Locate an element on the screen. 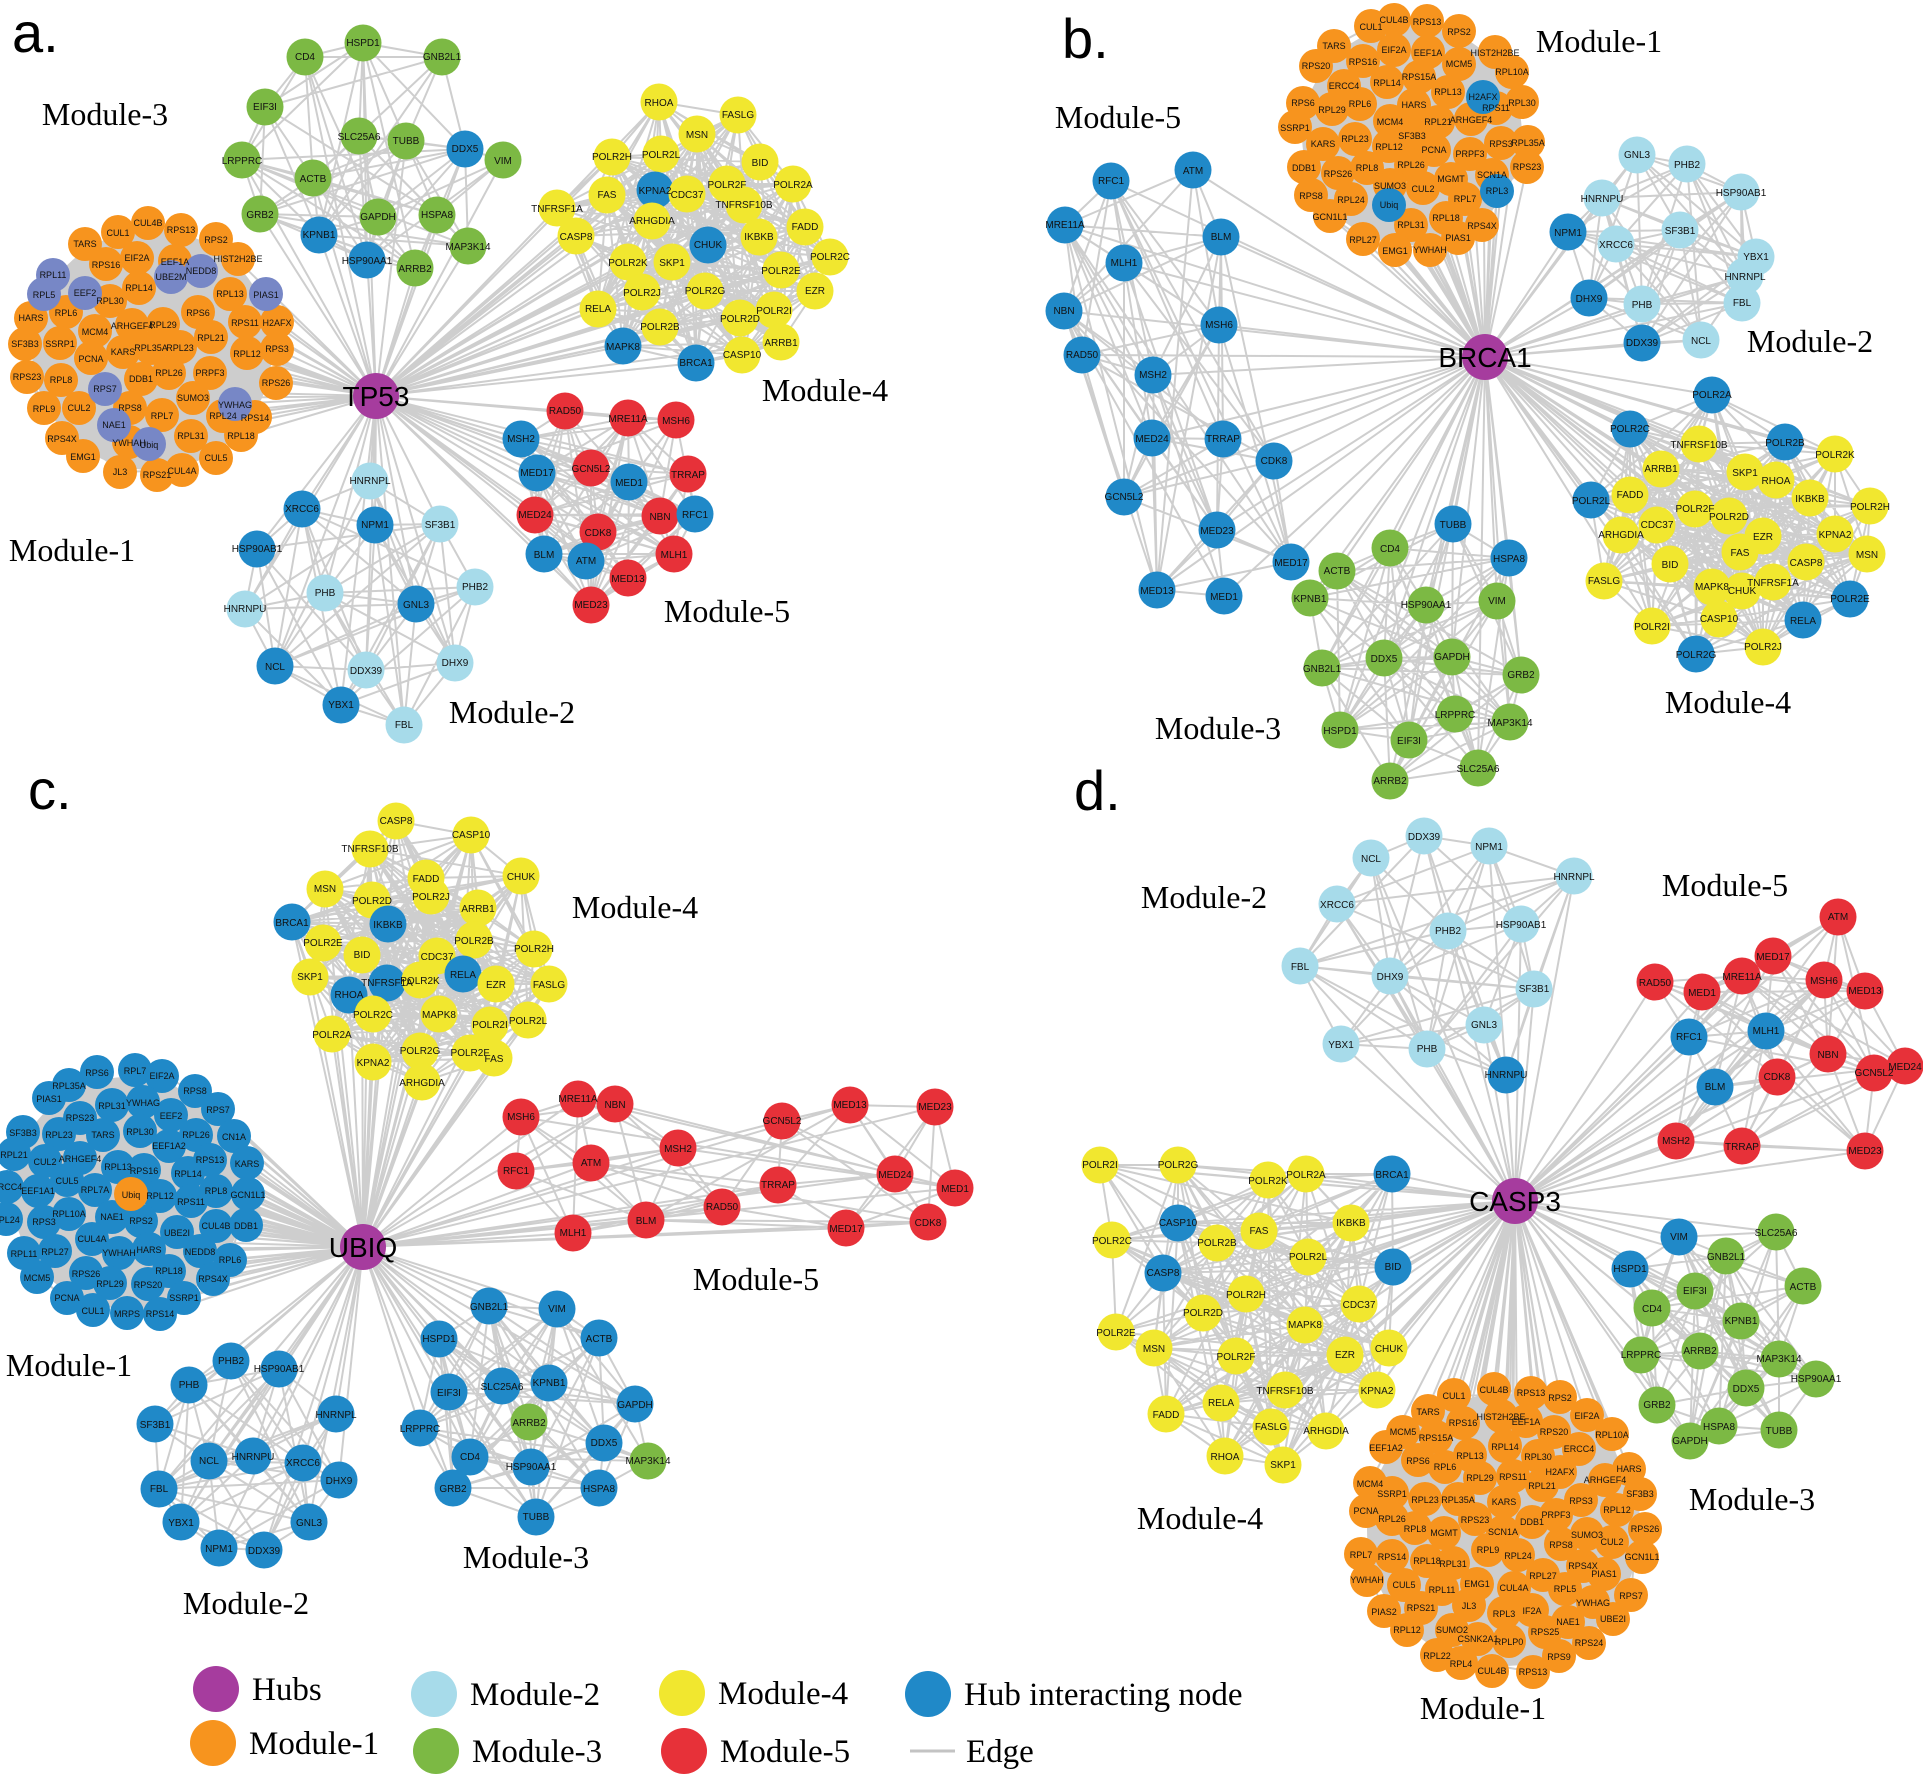  svg-text: Ubiq is located at coordinates (1389, 205).